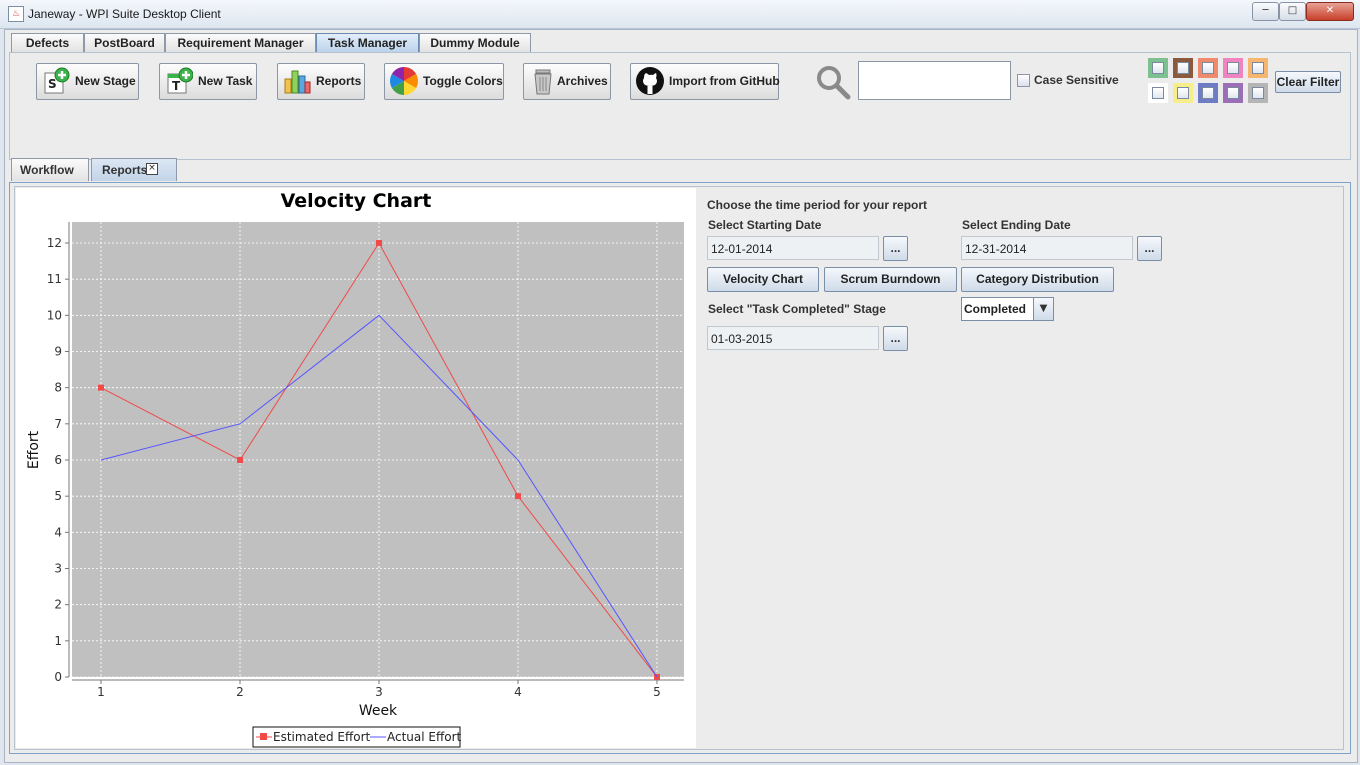 Image resolution: width=1360 pixels, height=765 pixels. What do you see at coordinates (58, 388) in the screenshot?
I see `y-tick-label: 8` at bounding box center [58, 388].